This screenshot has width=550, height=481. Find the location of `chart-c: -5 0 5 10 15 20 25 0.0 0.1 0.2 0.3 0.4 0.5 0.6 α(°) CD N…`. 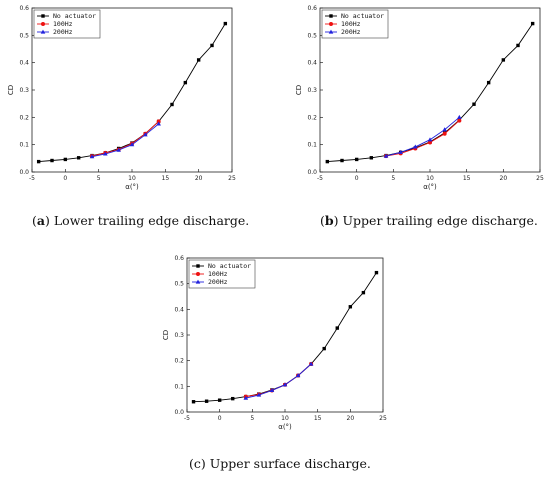

chart-c: -5 0 5 10 15 20 25 0.0 0.1 0.2 0.3 0.4 0.5 0.6 α(°) CD N… is located at coordinates (274, 343).